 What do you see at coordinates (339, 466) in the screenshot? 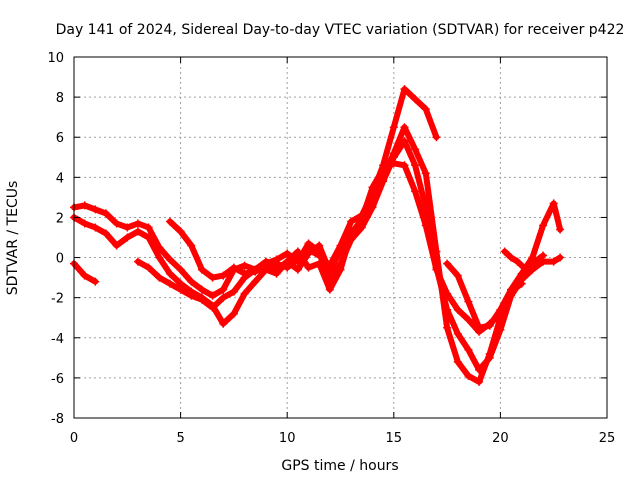
I see `x-axis-label: GPS time / hours` at bounding box center [339, 466].